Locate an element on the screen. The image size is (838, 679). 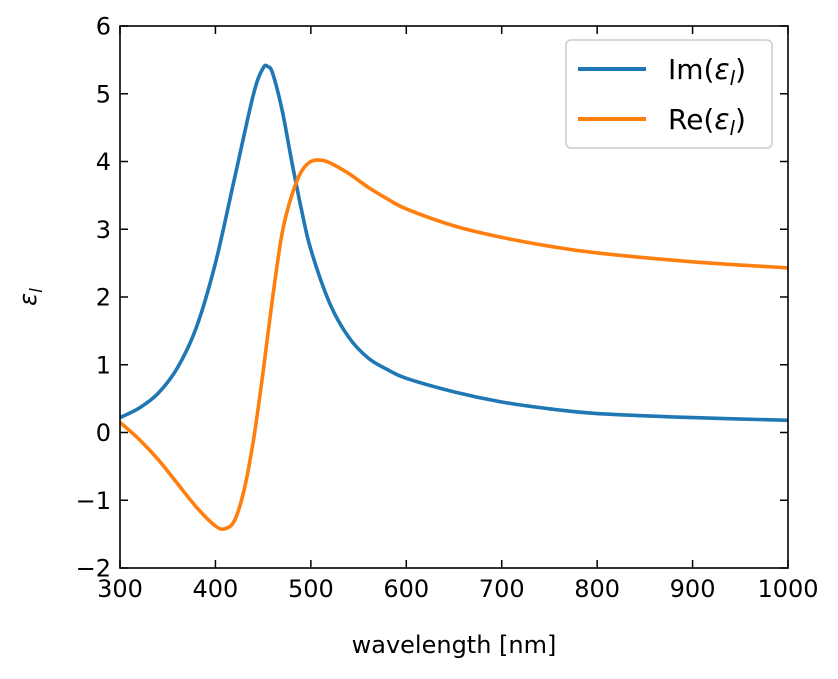
x-tick-label: 900 is located at coordinates (693, 589).